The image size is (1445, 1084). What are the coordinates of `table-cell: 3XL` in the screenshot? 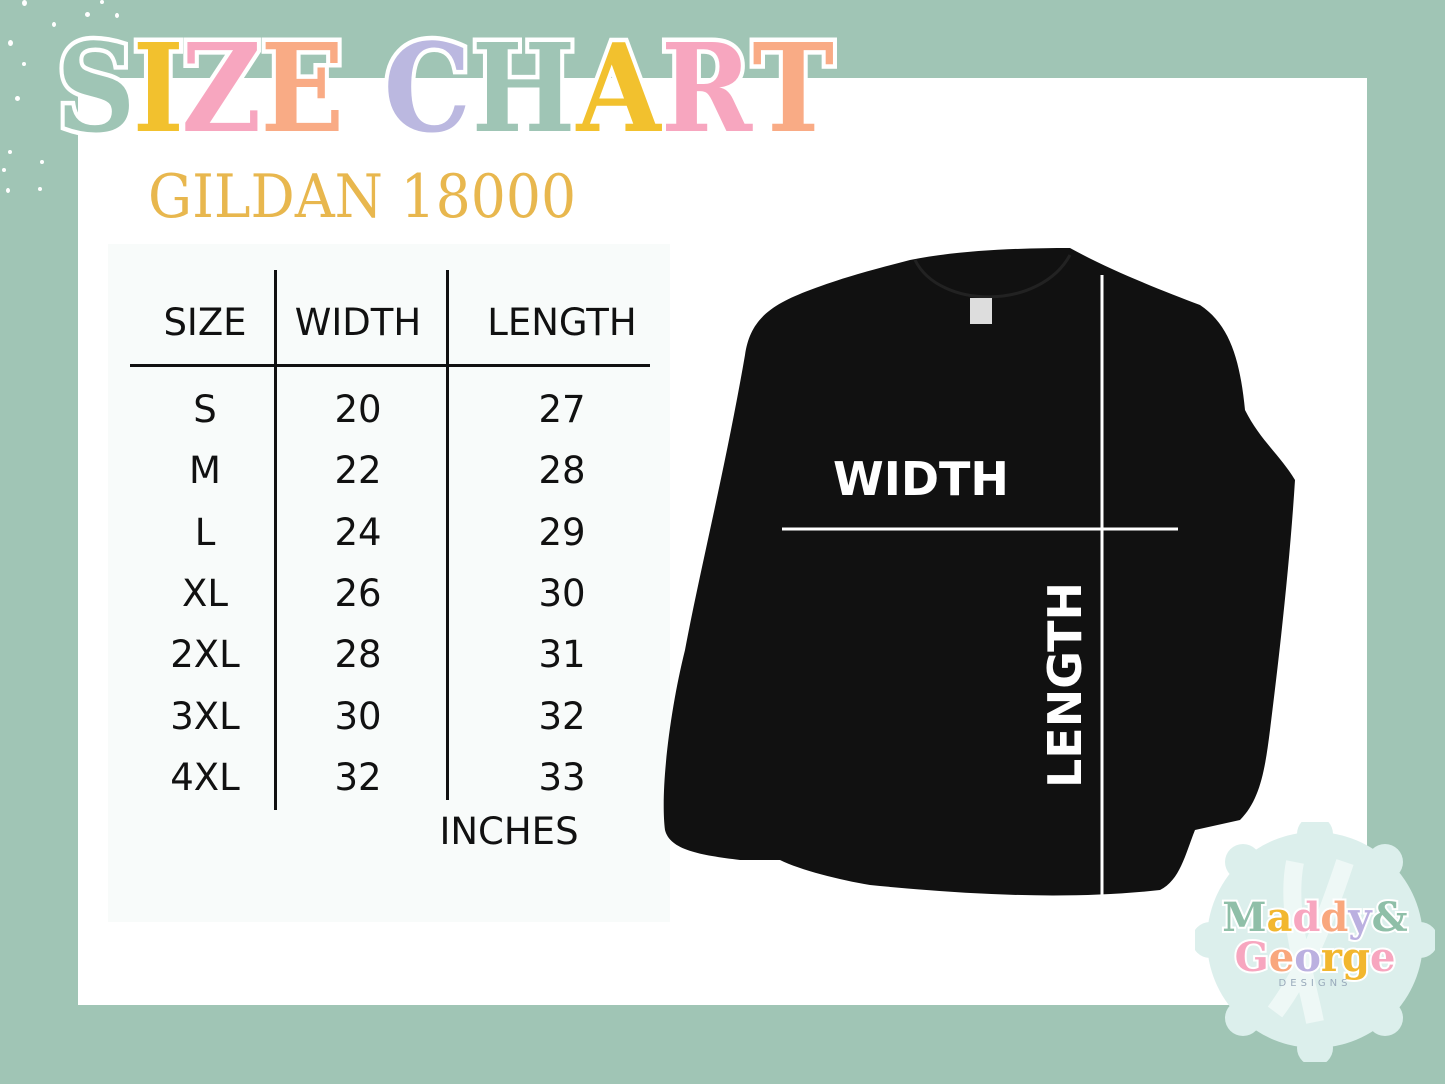 It's located at (205, 716).